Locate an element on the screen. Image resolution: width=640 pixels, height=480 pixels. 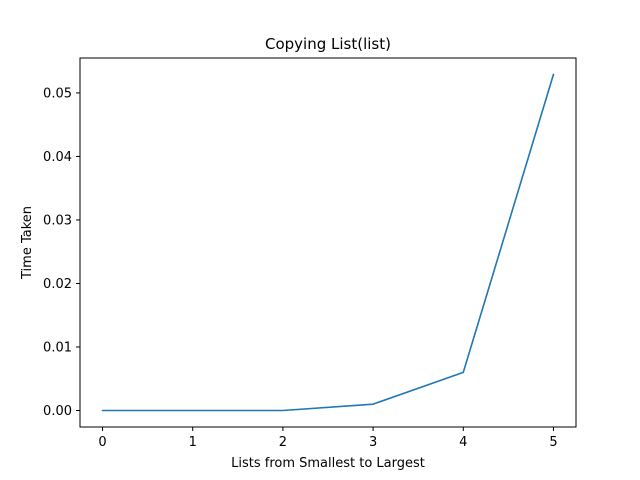
y-tick-label: 0.05 is located at coordinates (57, 93).